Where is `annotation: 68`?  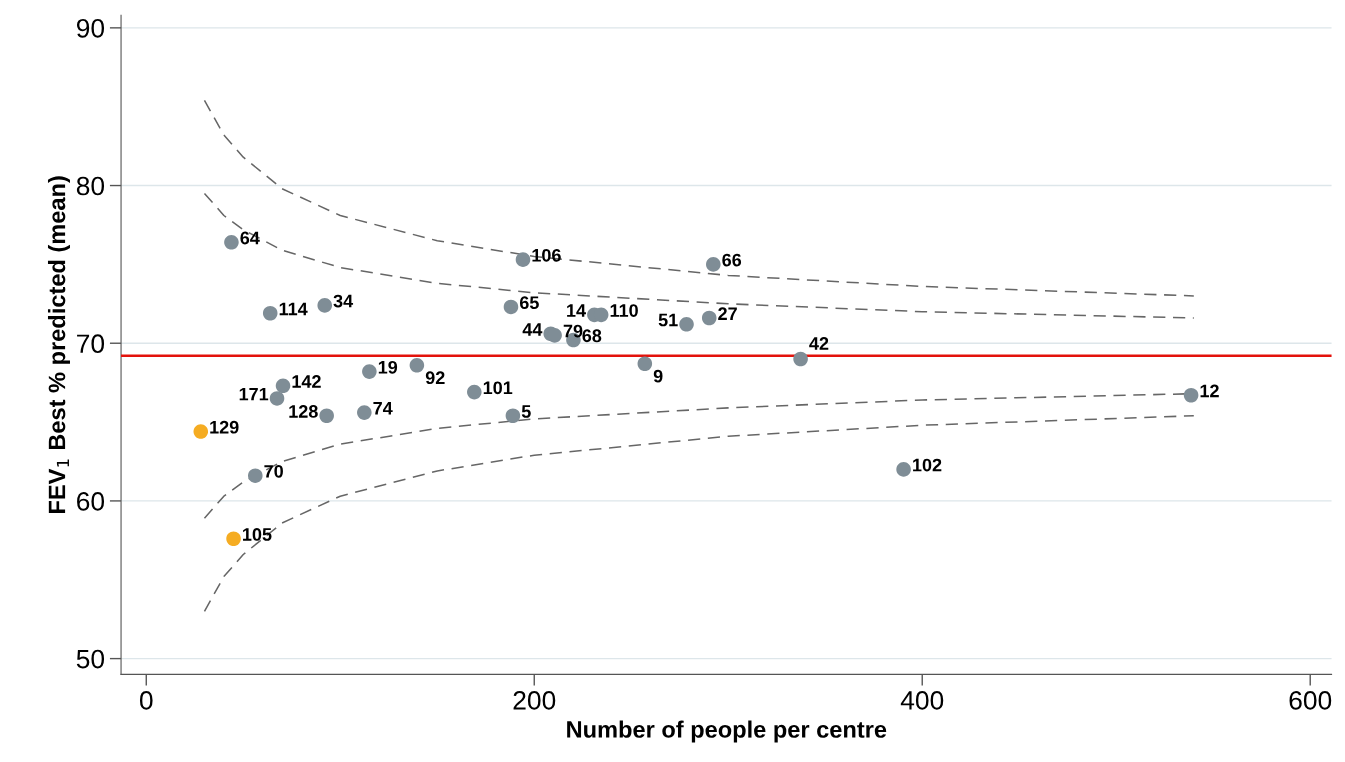 annotation: 68 is located at coordinates (592, 336).